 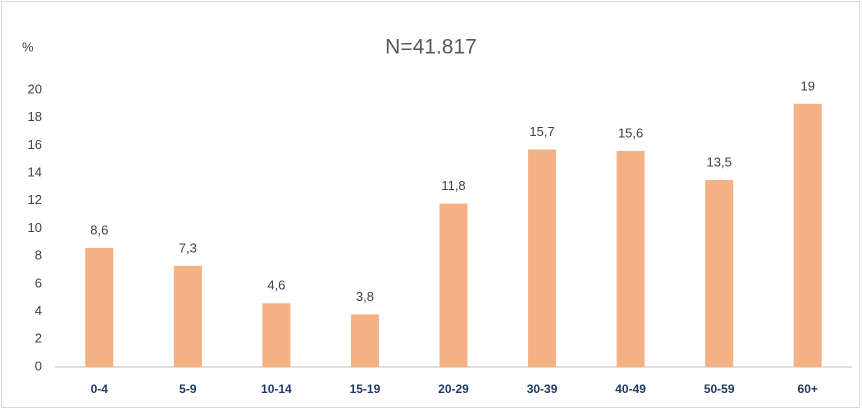 What do you see at coordinates (188, 389) in the screenshot?
I see `x-tick-label: 5-9` at bounding box center [188, 389].